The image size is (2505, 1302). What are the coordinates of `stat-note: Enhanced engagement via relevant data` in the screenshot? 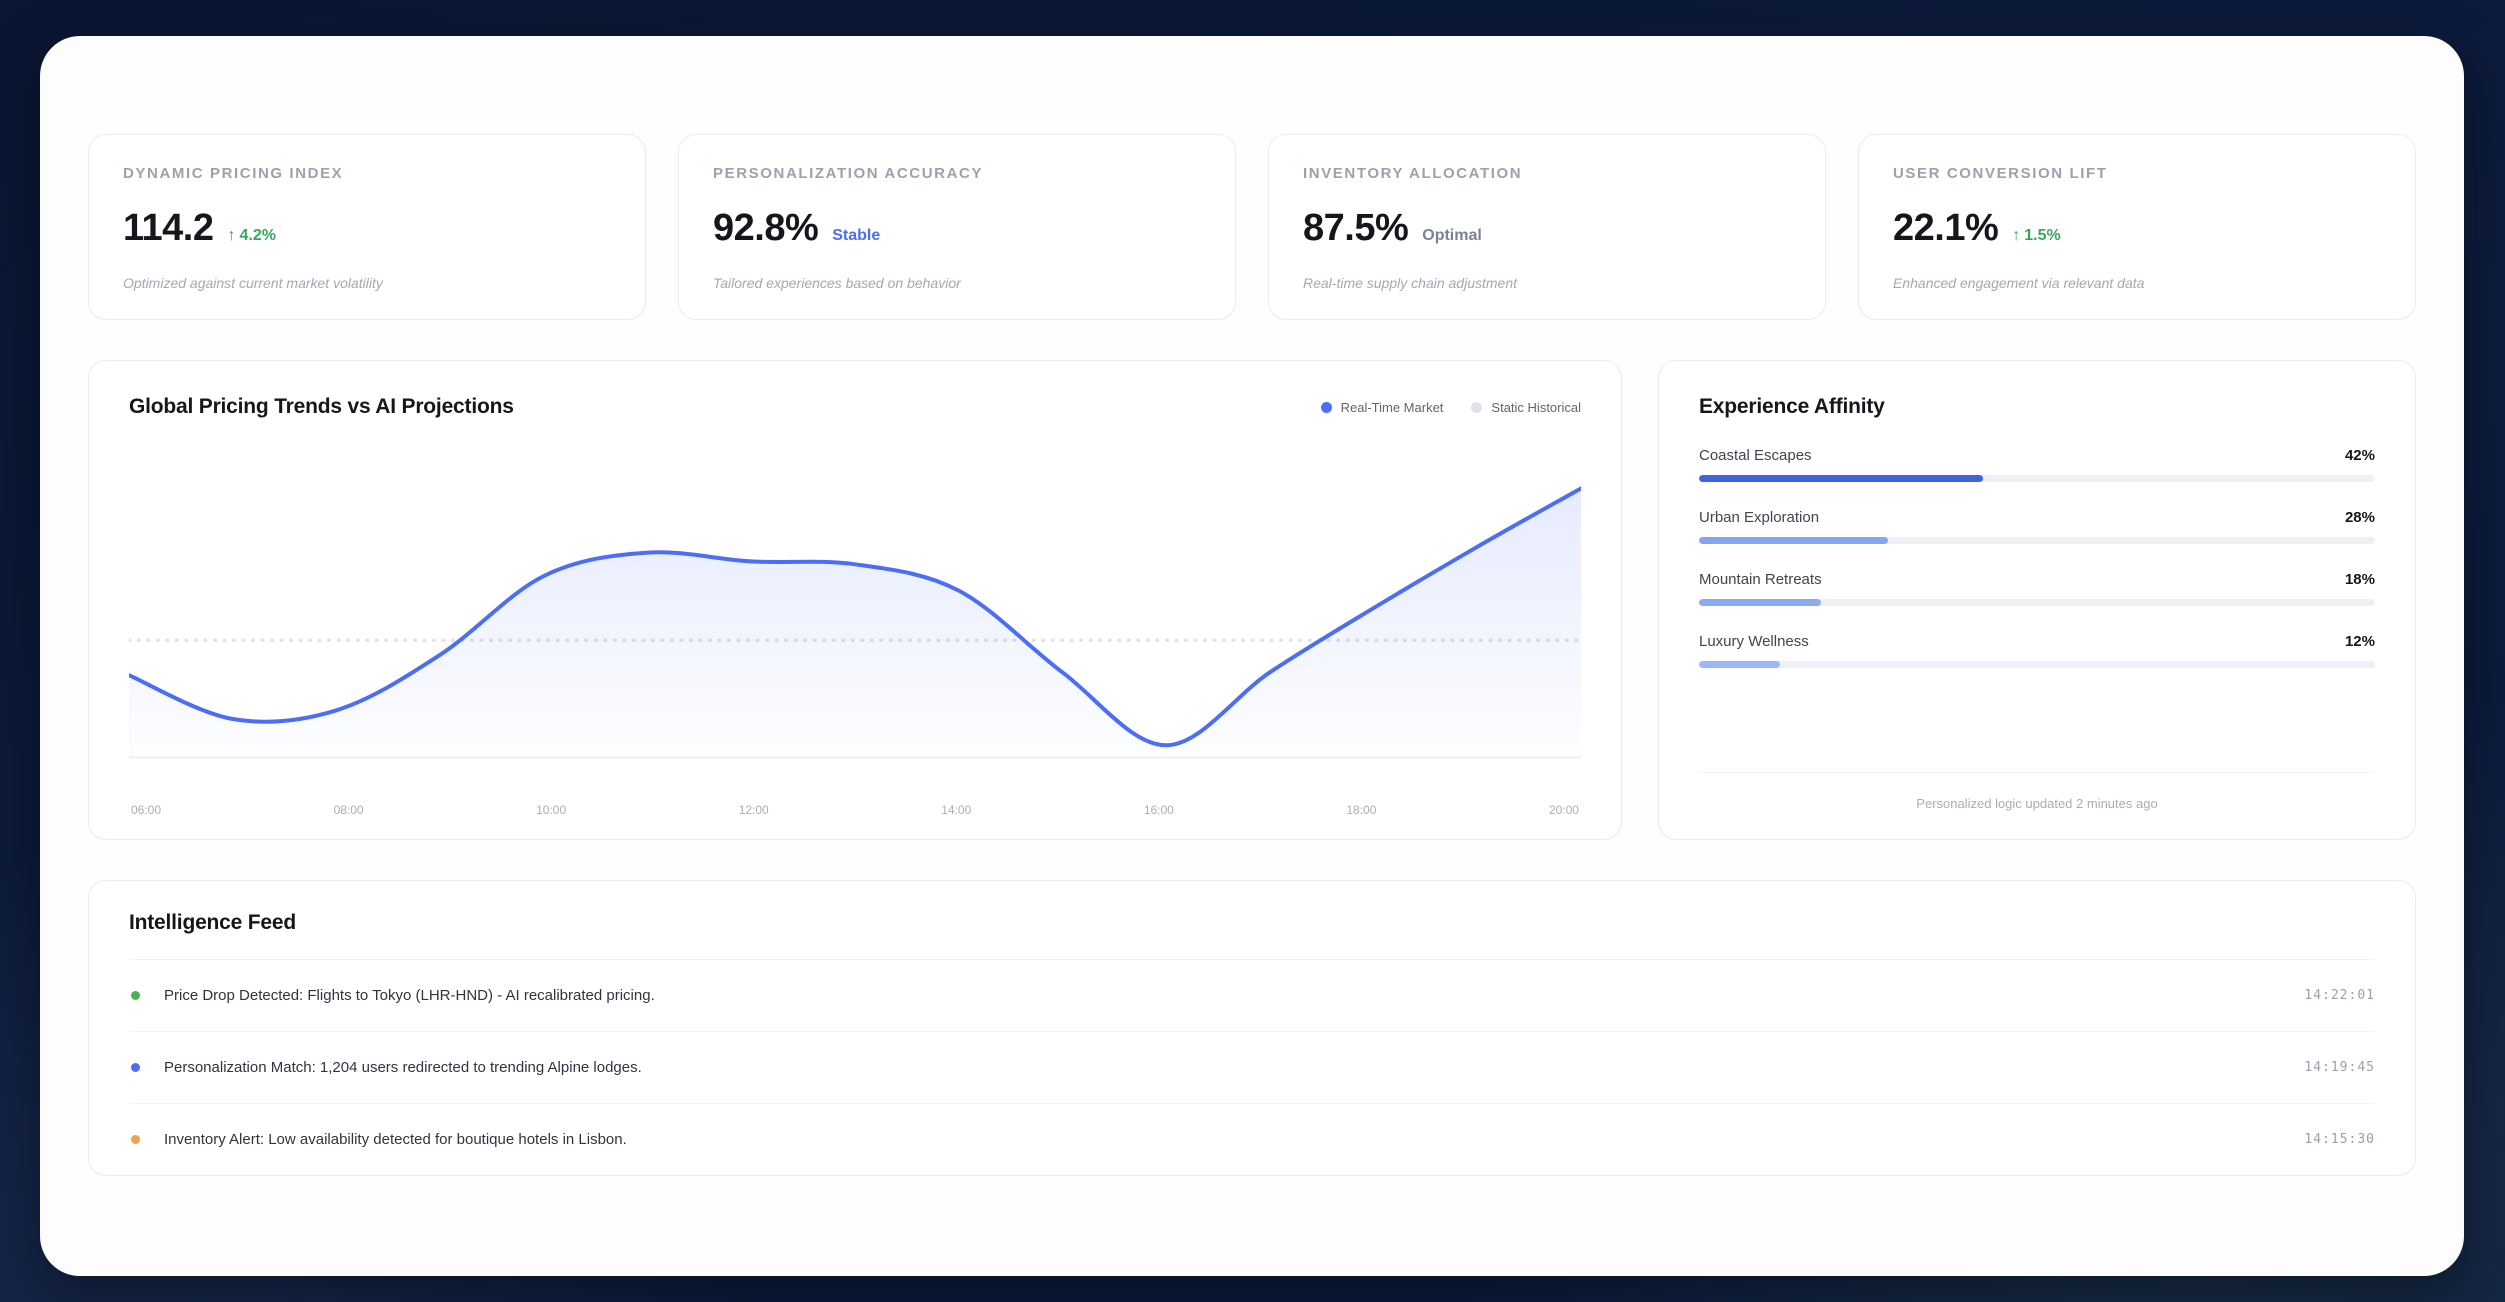 It's located at (2019, 283).